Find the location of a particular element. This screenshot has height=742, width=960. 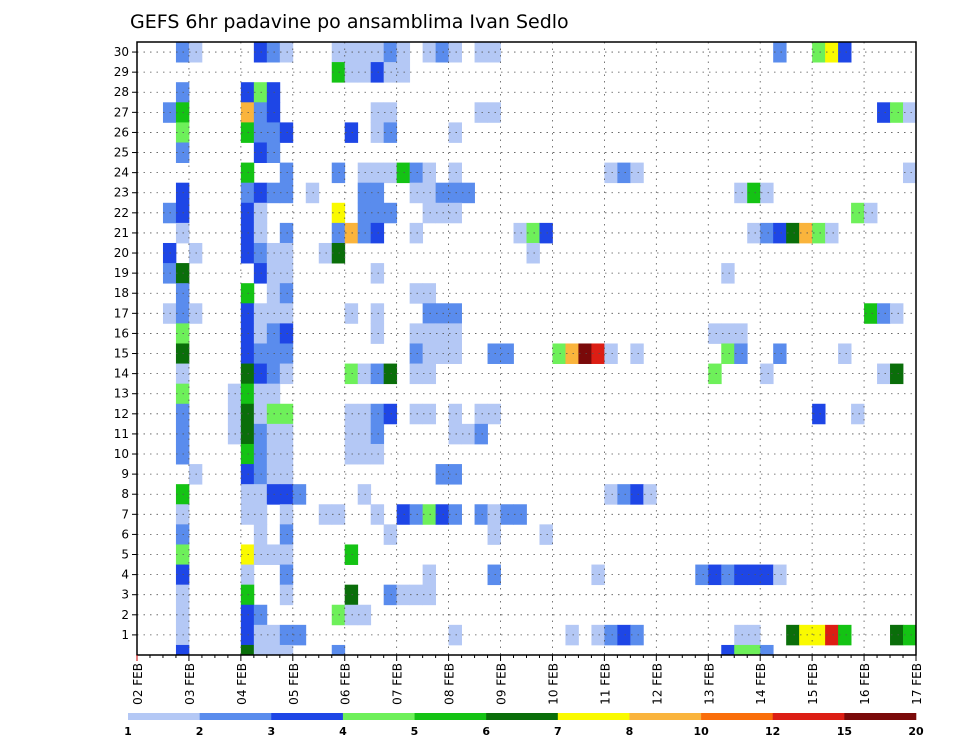

y-tick-label: 8 is located at coordinates (125, 494).